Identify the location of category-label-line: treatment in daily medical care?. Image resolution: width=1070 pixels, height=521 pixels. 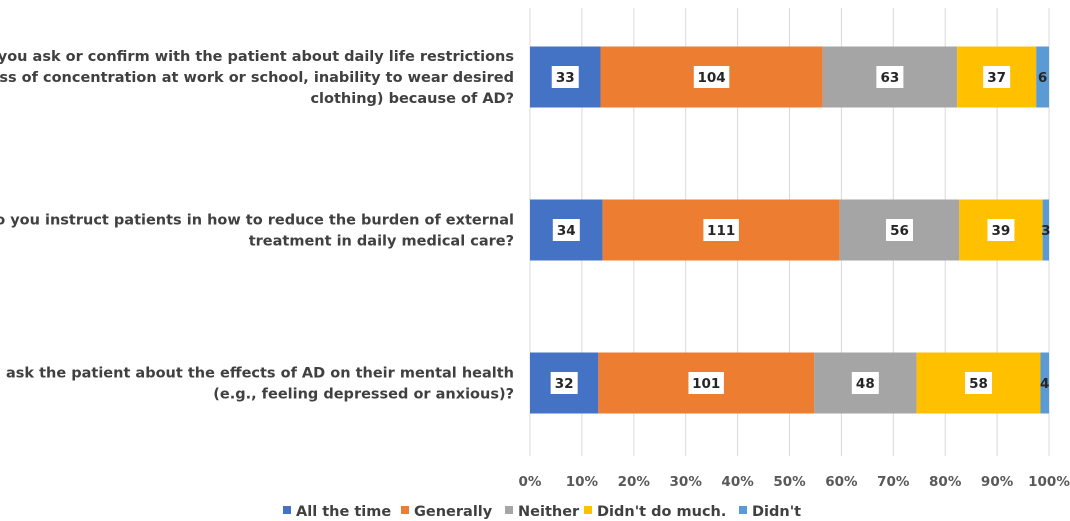
(381, 242).